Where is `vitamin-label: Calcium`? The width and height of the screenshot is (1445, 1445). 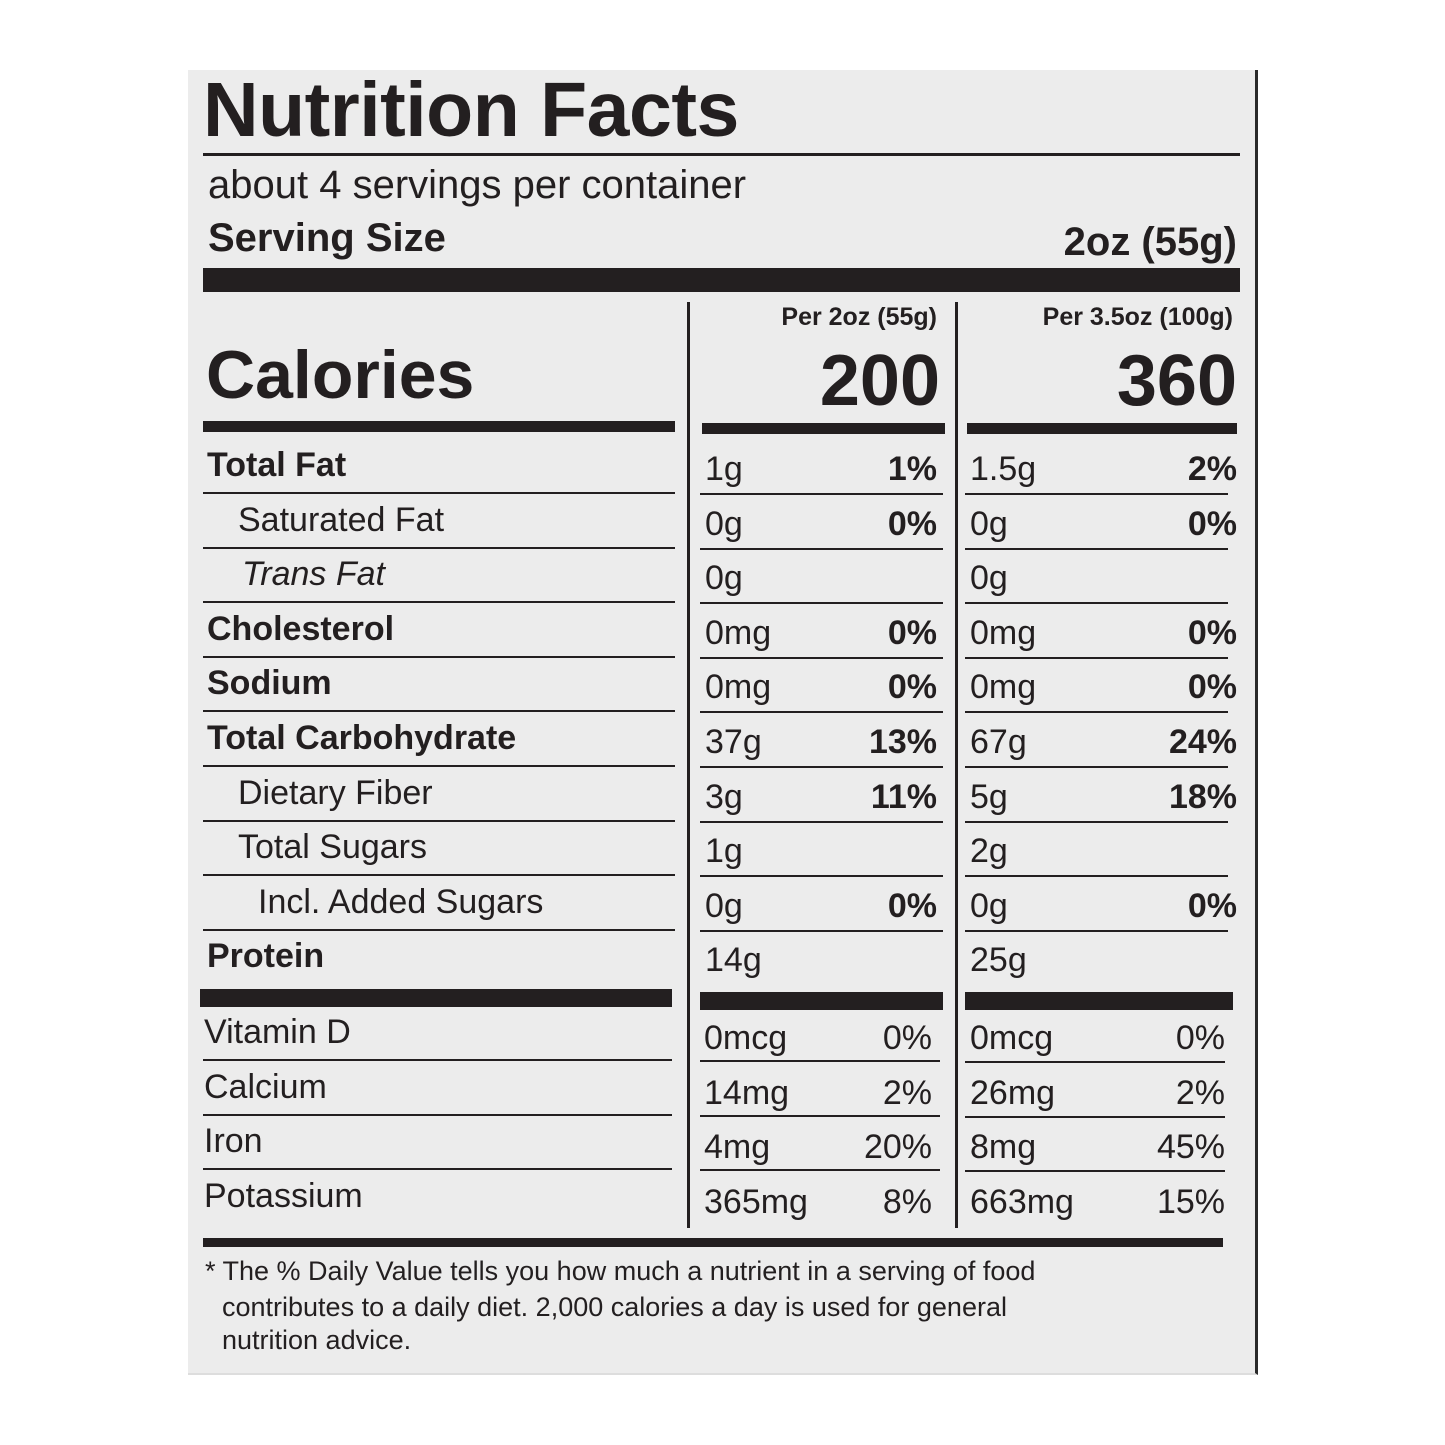
vitamin-label: Calcium is located at coordinates (265, 1086).